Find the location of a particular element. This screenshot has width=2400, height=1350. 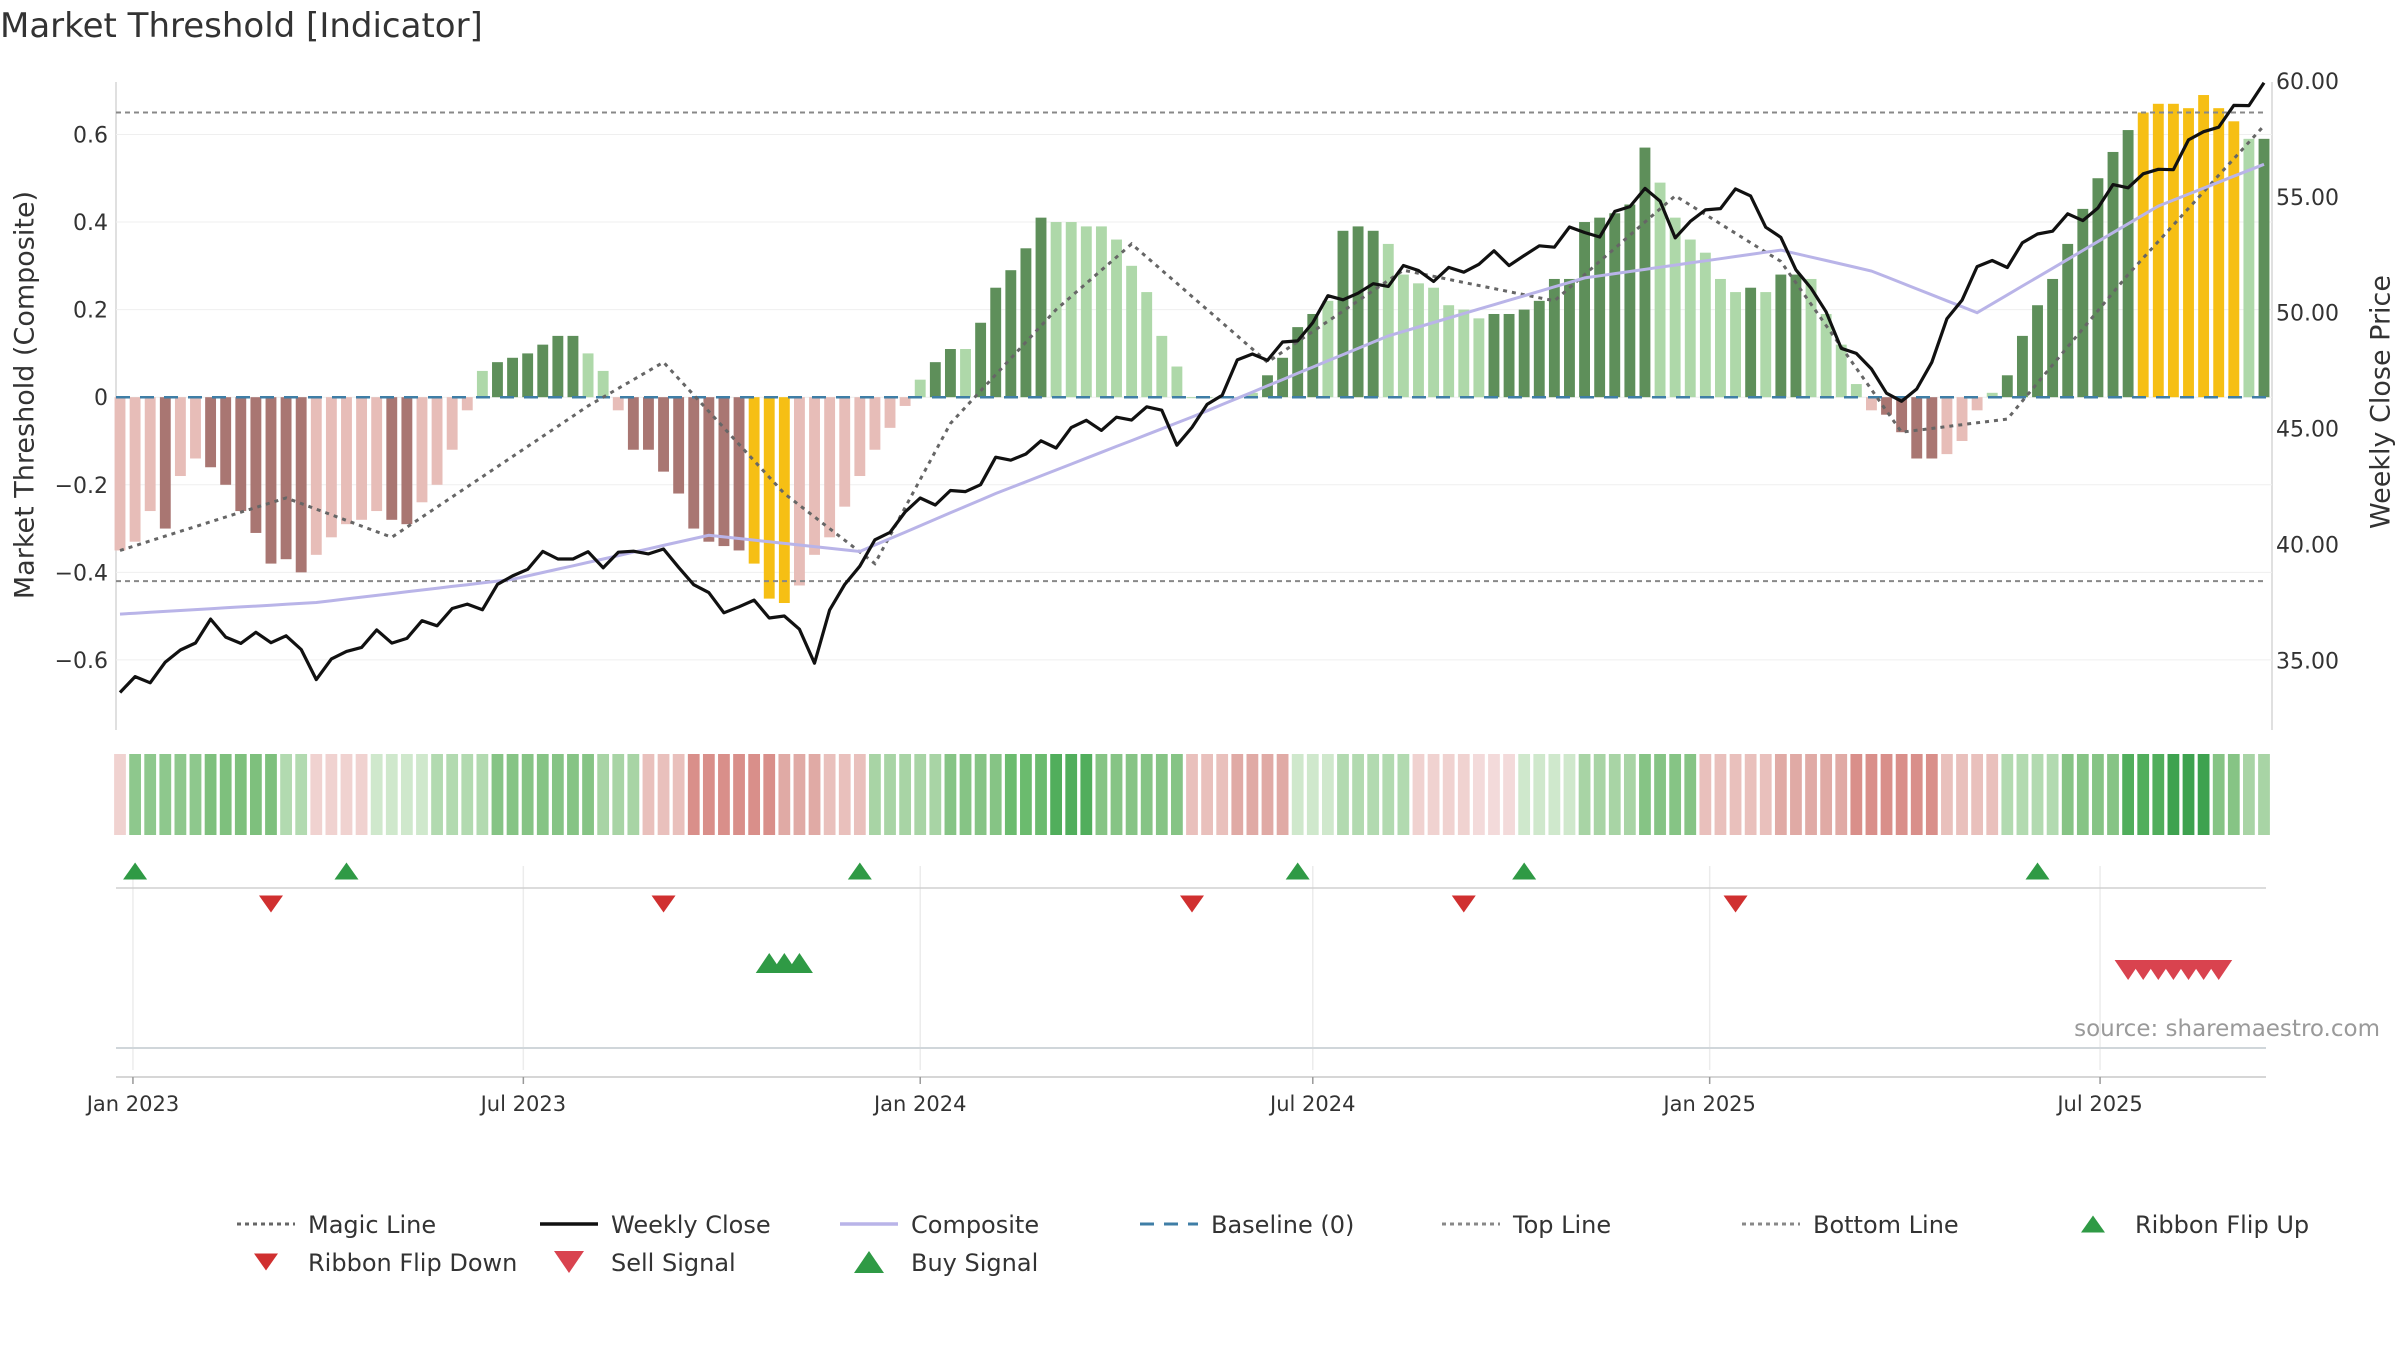

y-right-tick-label: 40.00 is located at coordinates (2307, 546).